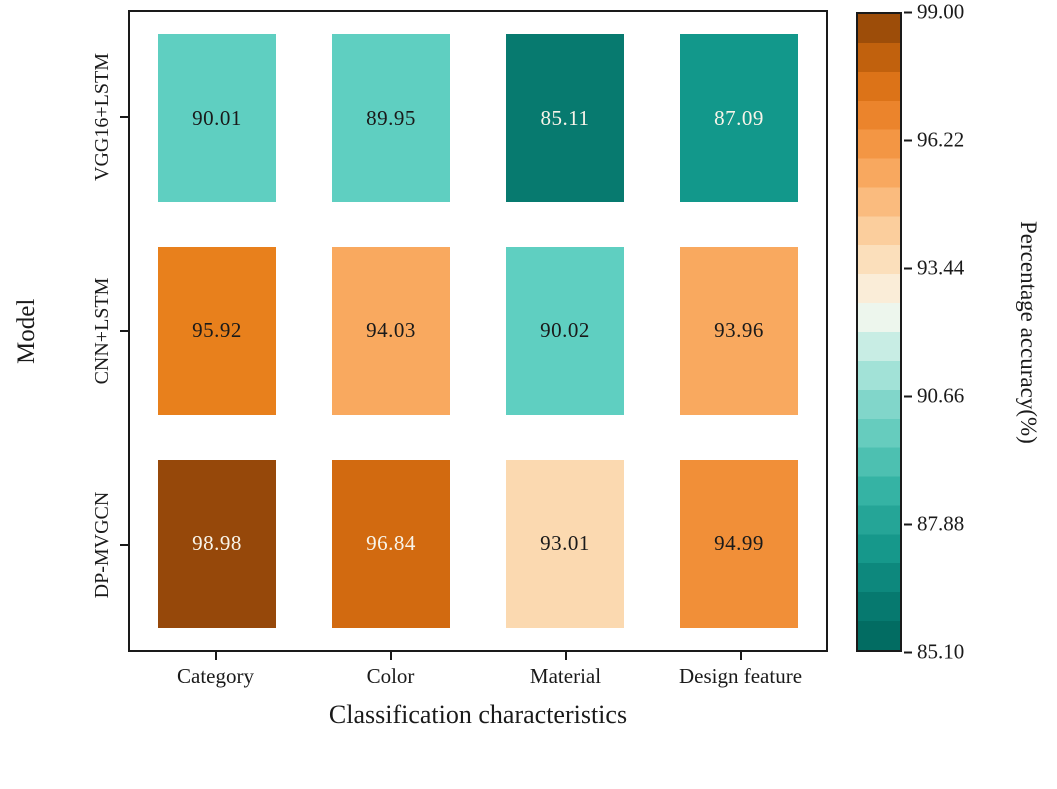  Describe the element at coordinates (941, 395) in the screenshot. I see `colorbar-tick-label: 90.66` at that location.